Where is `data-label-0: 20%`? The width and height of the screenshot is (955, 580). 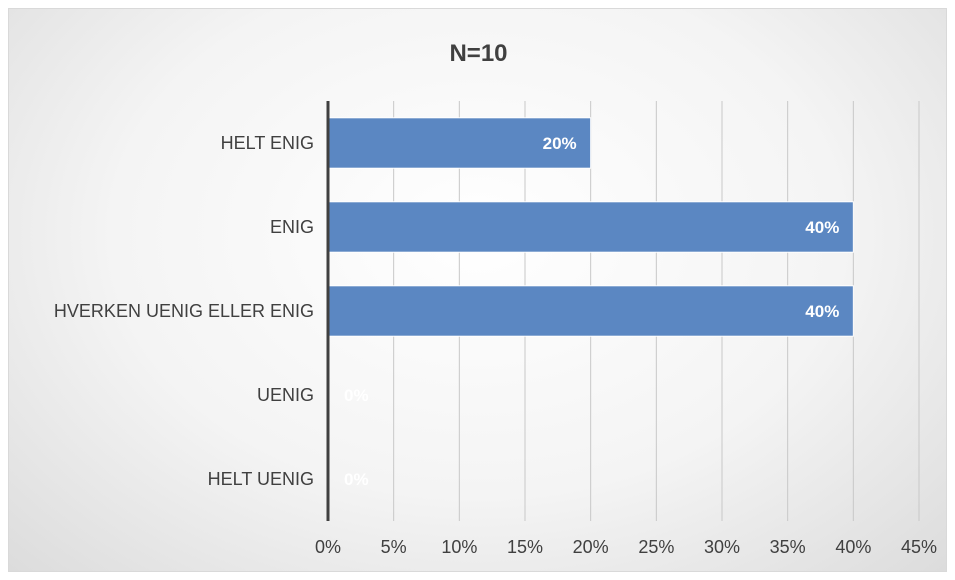 data-label-0: 20% is located at coordinates (560, 143).